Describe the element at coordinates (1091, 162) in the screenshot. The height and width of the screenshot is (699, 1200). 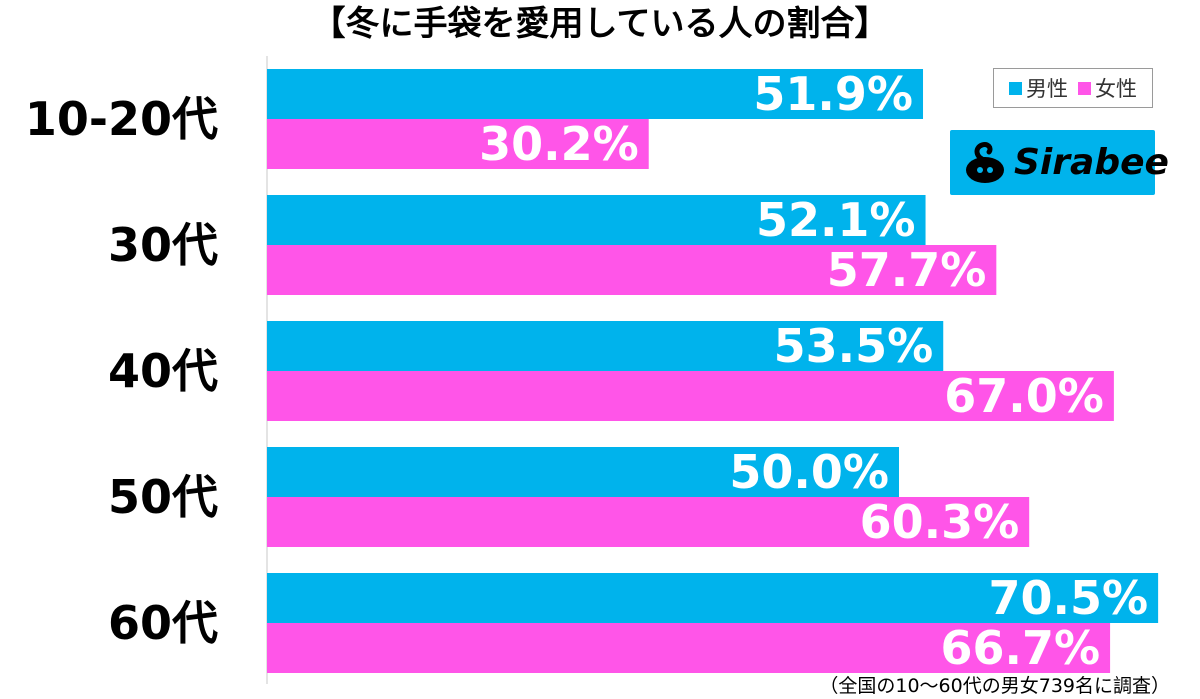
I see `logo-text: Sirabee` at that location.